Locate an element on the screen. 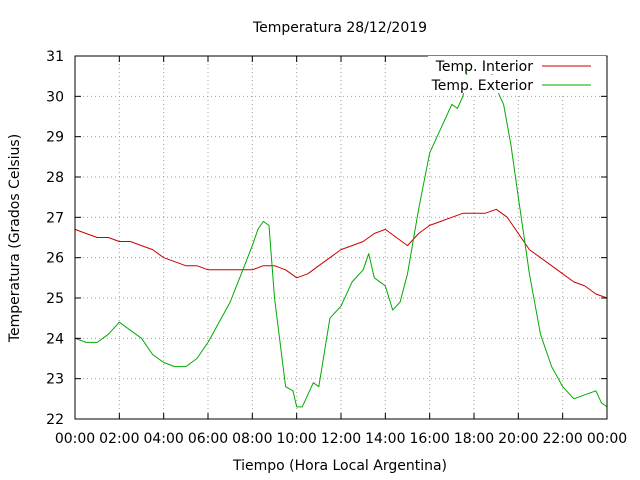  x-tick-label: 16:00 is located at coordinates (429, 439).